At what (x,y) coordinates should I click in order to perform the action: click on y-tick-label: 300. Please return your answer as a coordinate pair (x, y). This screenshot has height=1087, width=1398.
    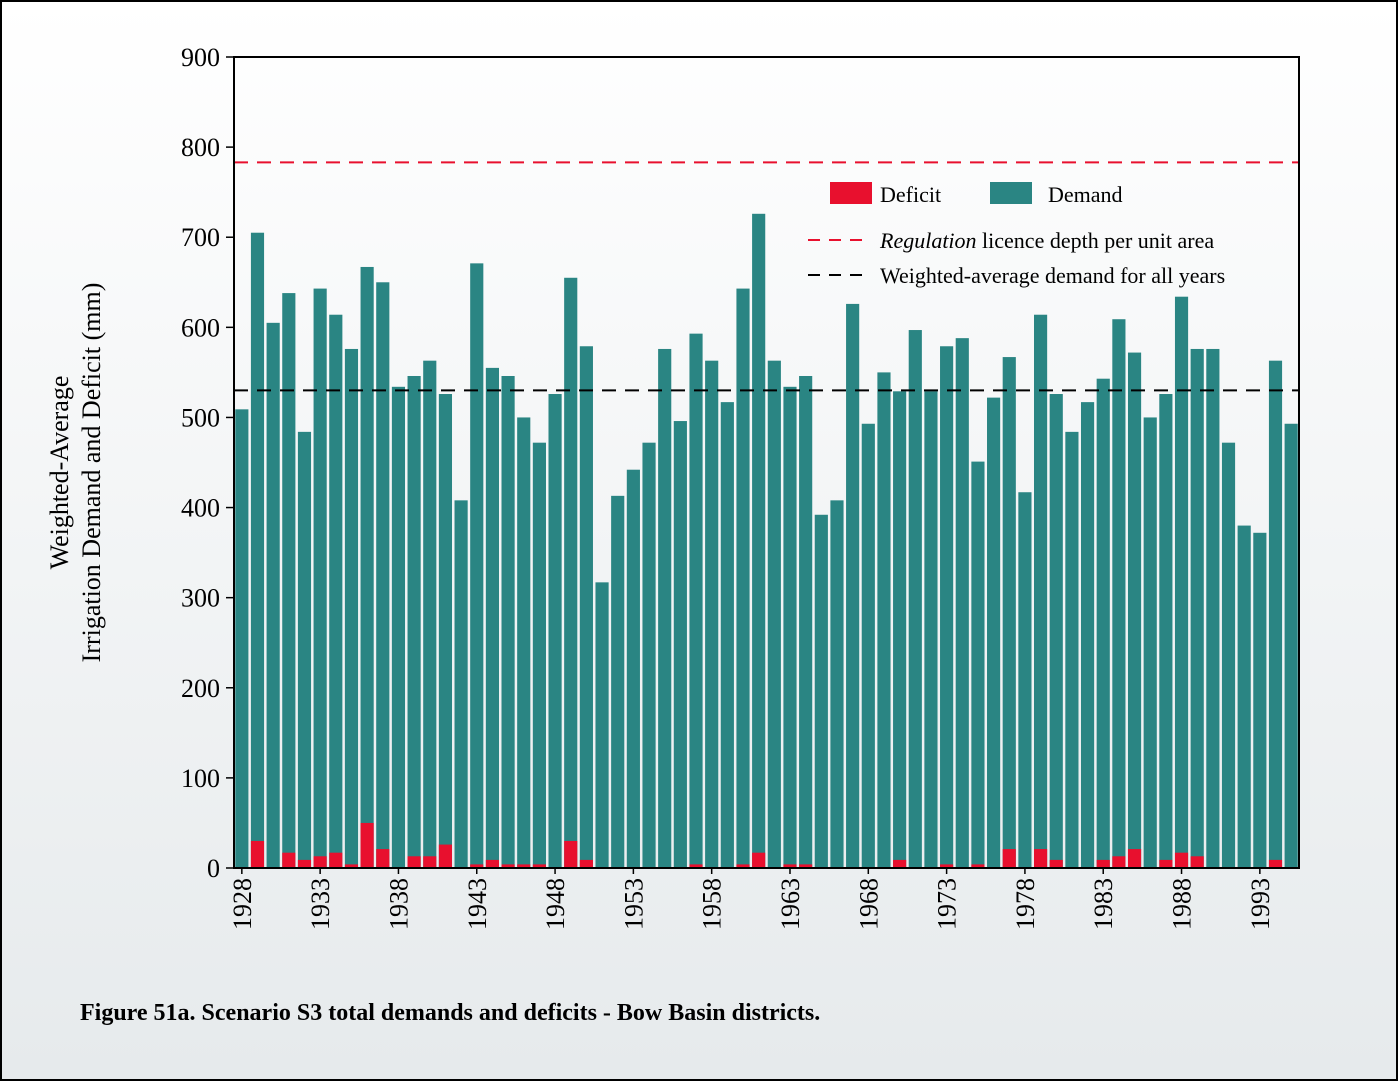
    Looking at the image, I should click on (200, 598).